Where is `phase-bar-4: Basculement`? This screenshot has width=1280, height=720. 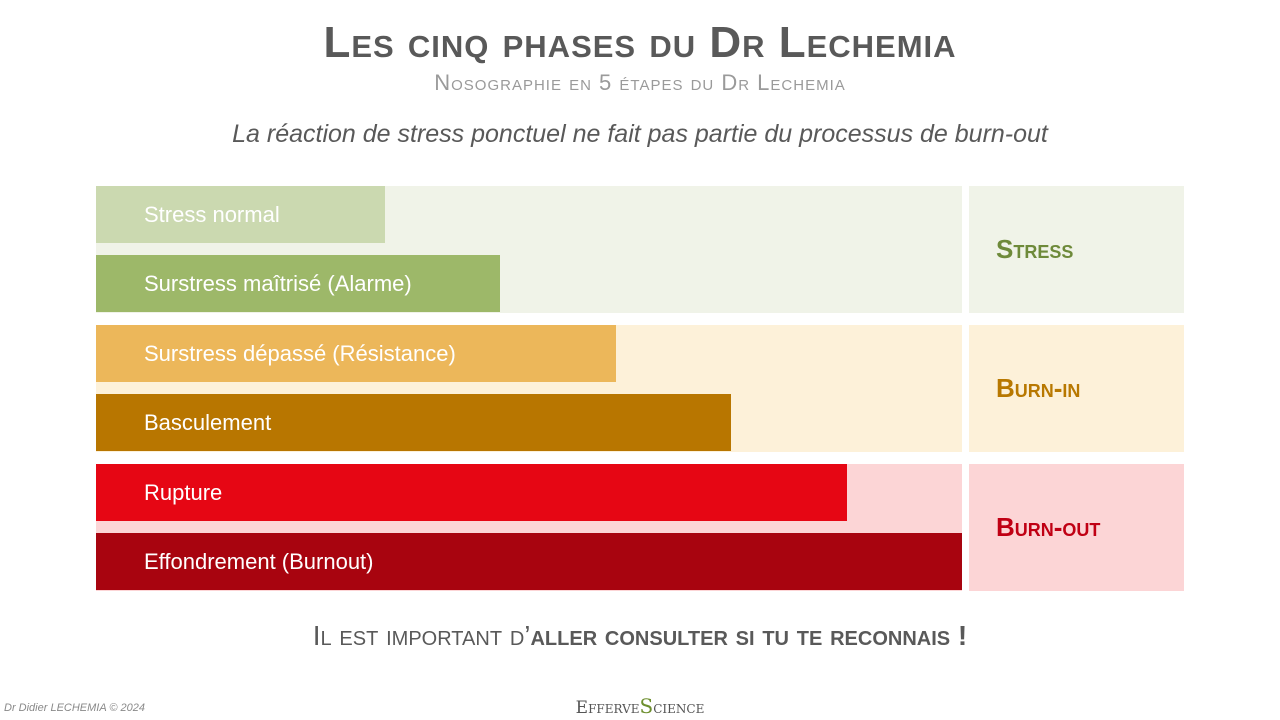 phase-bar-4: Basculement is located at coordinates (413, 422).